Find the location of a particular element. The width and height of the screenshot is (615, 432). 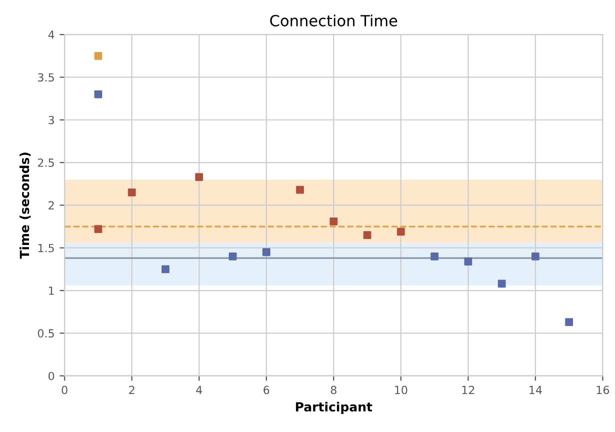

x-tick-label: 16 is located at coordinates (603, 390).